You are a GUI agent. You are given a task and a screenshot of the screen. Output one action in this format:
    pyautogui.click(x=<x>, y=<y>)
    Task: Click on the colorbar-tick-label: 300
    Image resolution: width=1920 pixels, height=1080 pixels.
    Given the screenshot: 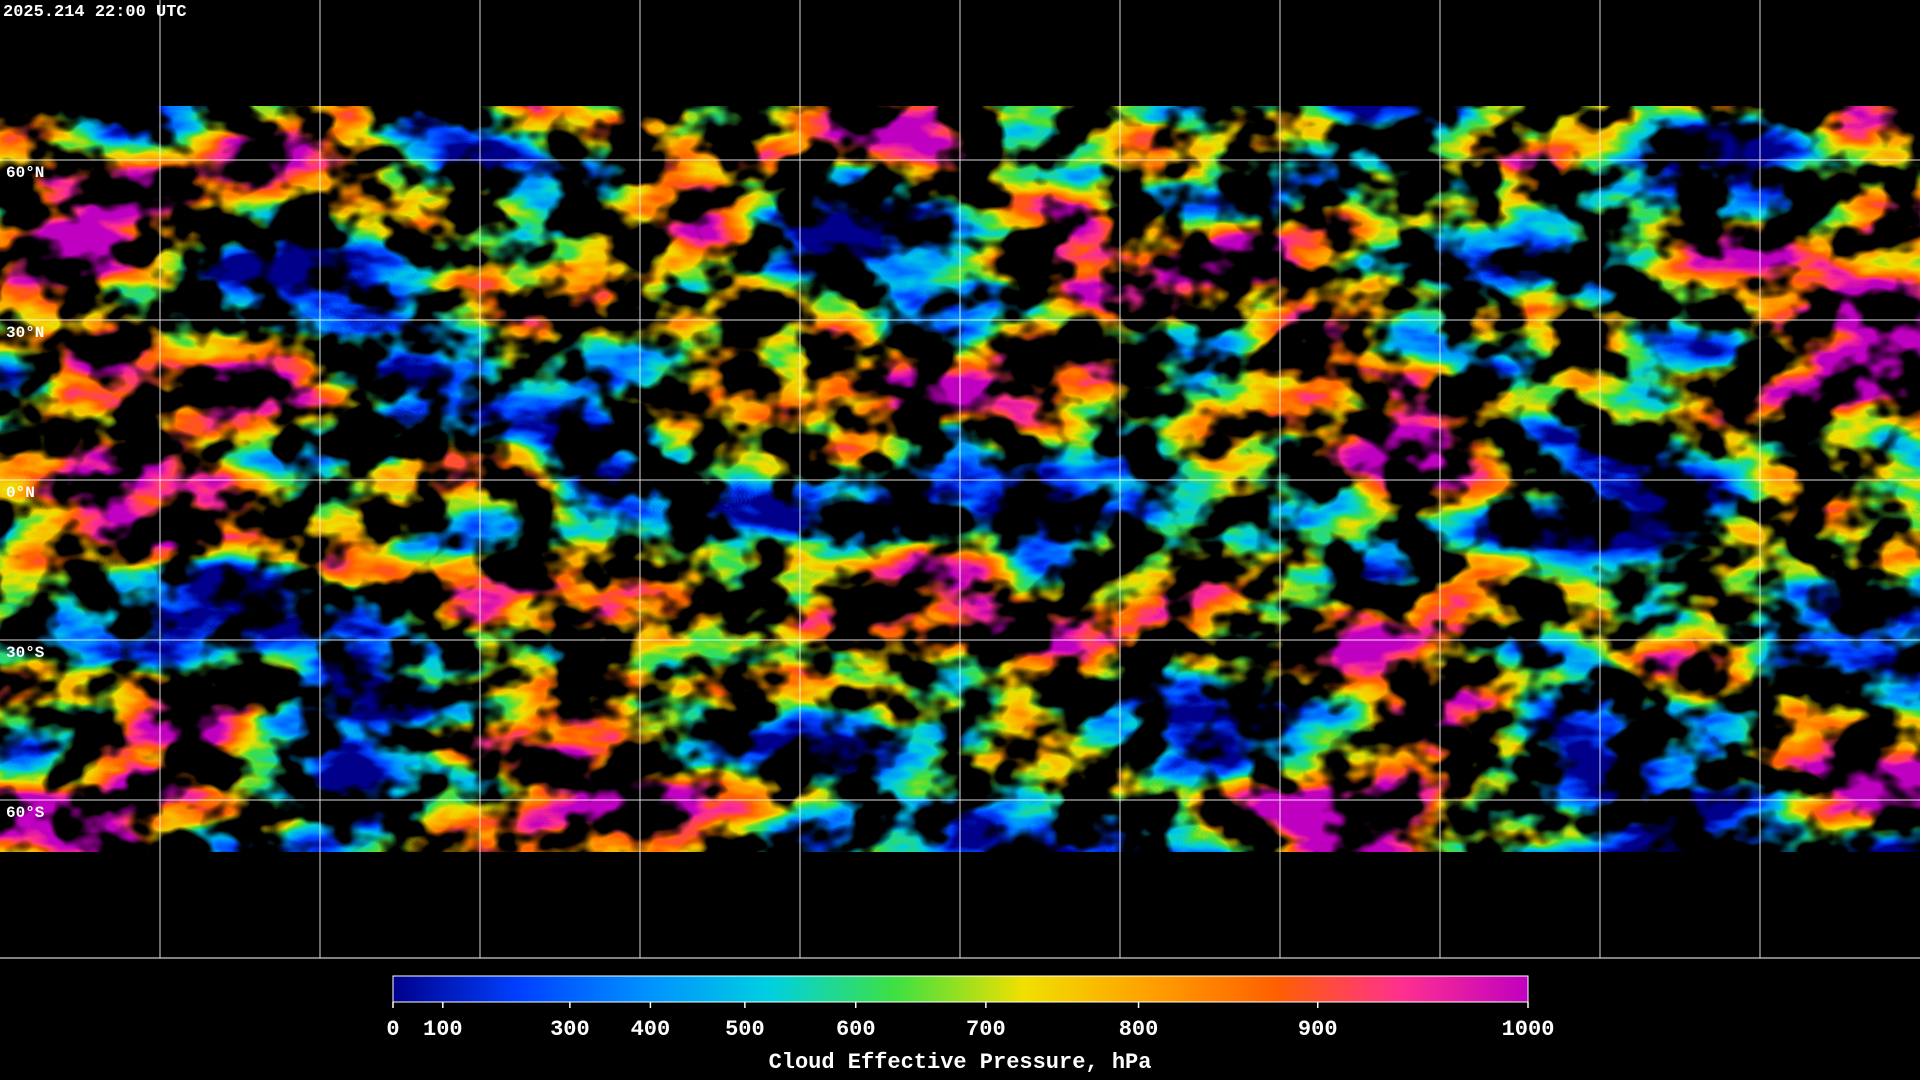 What is the action you would take?
    pyautogui.click(x=570, y=1029)
    